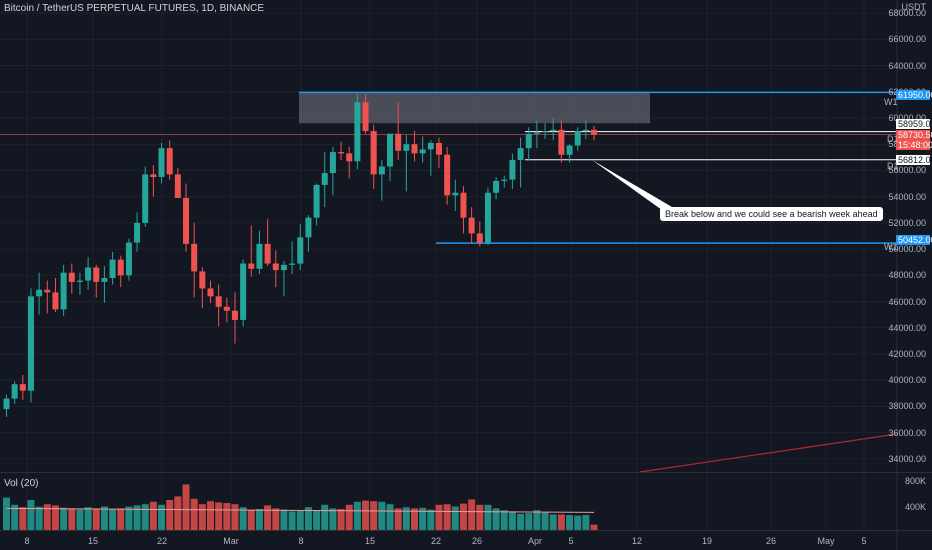  What do you see at coordinates (864, 541) in the screenshot?
I see `time-tick: 5` at bounding box center [864, 541].